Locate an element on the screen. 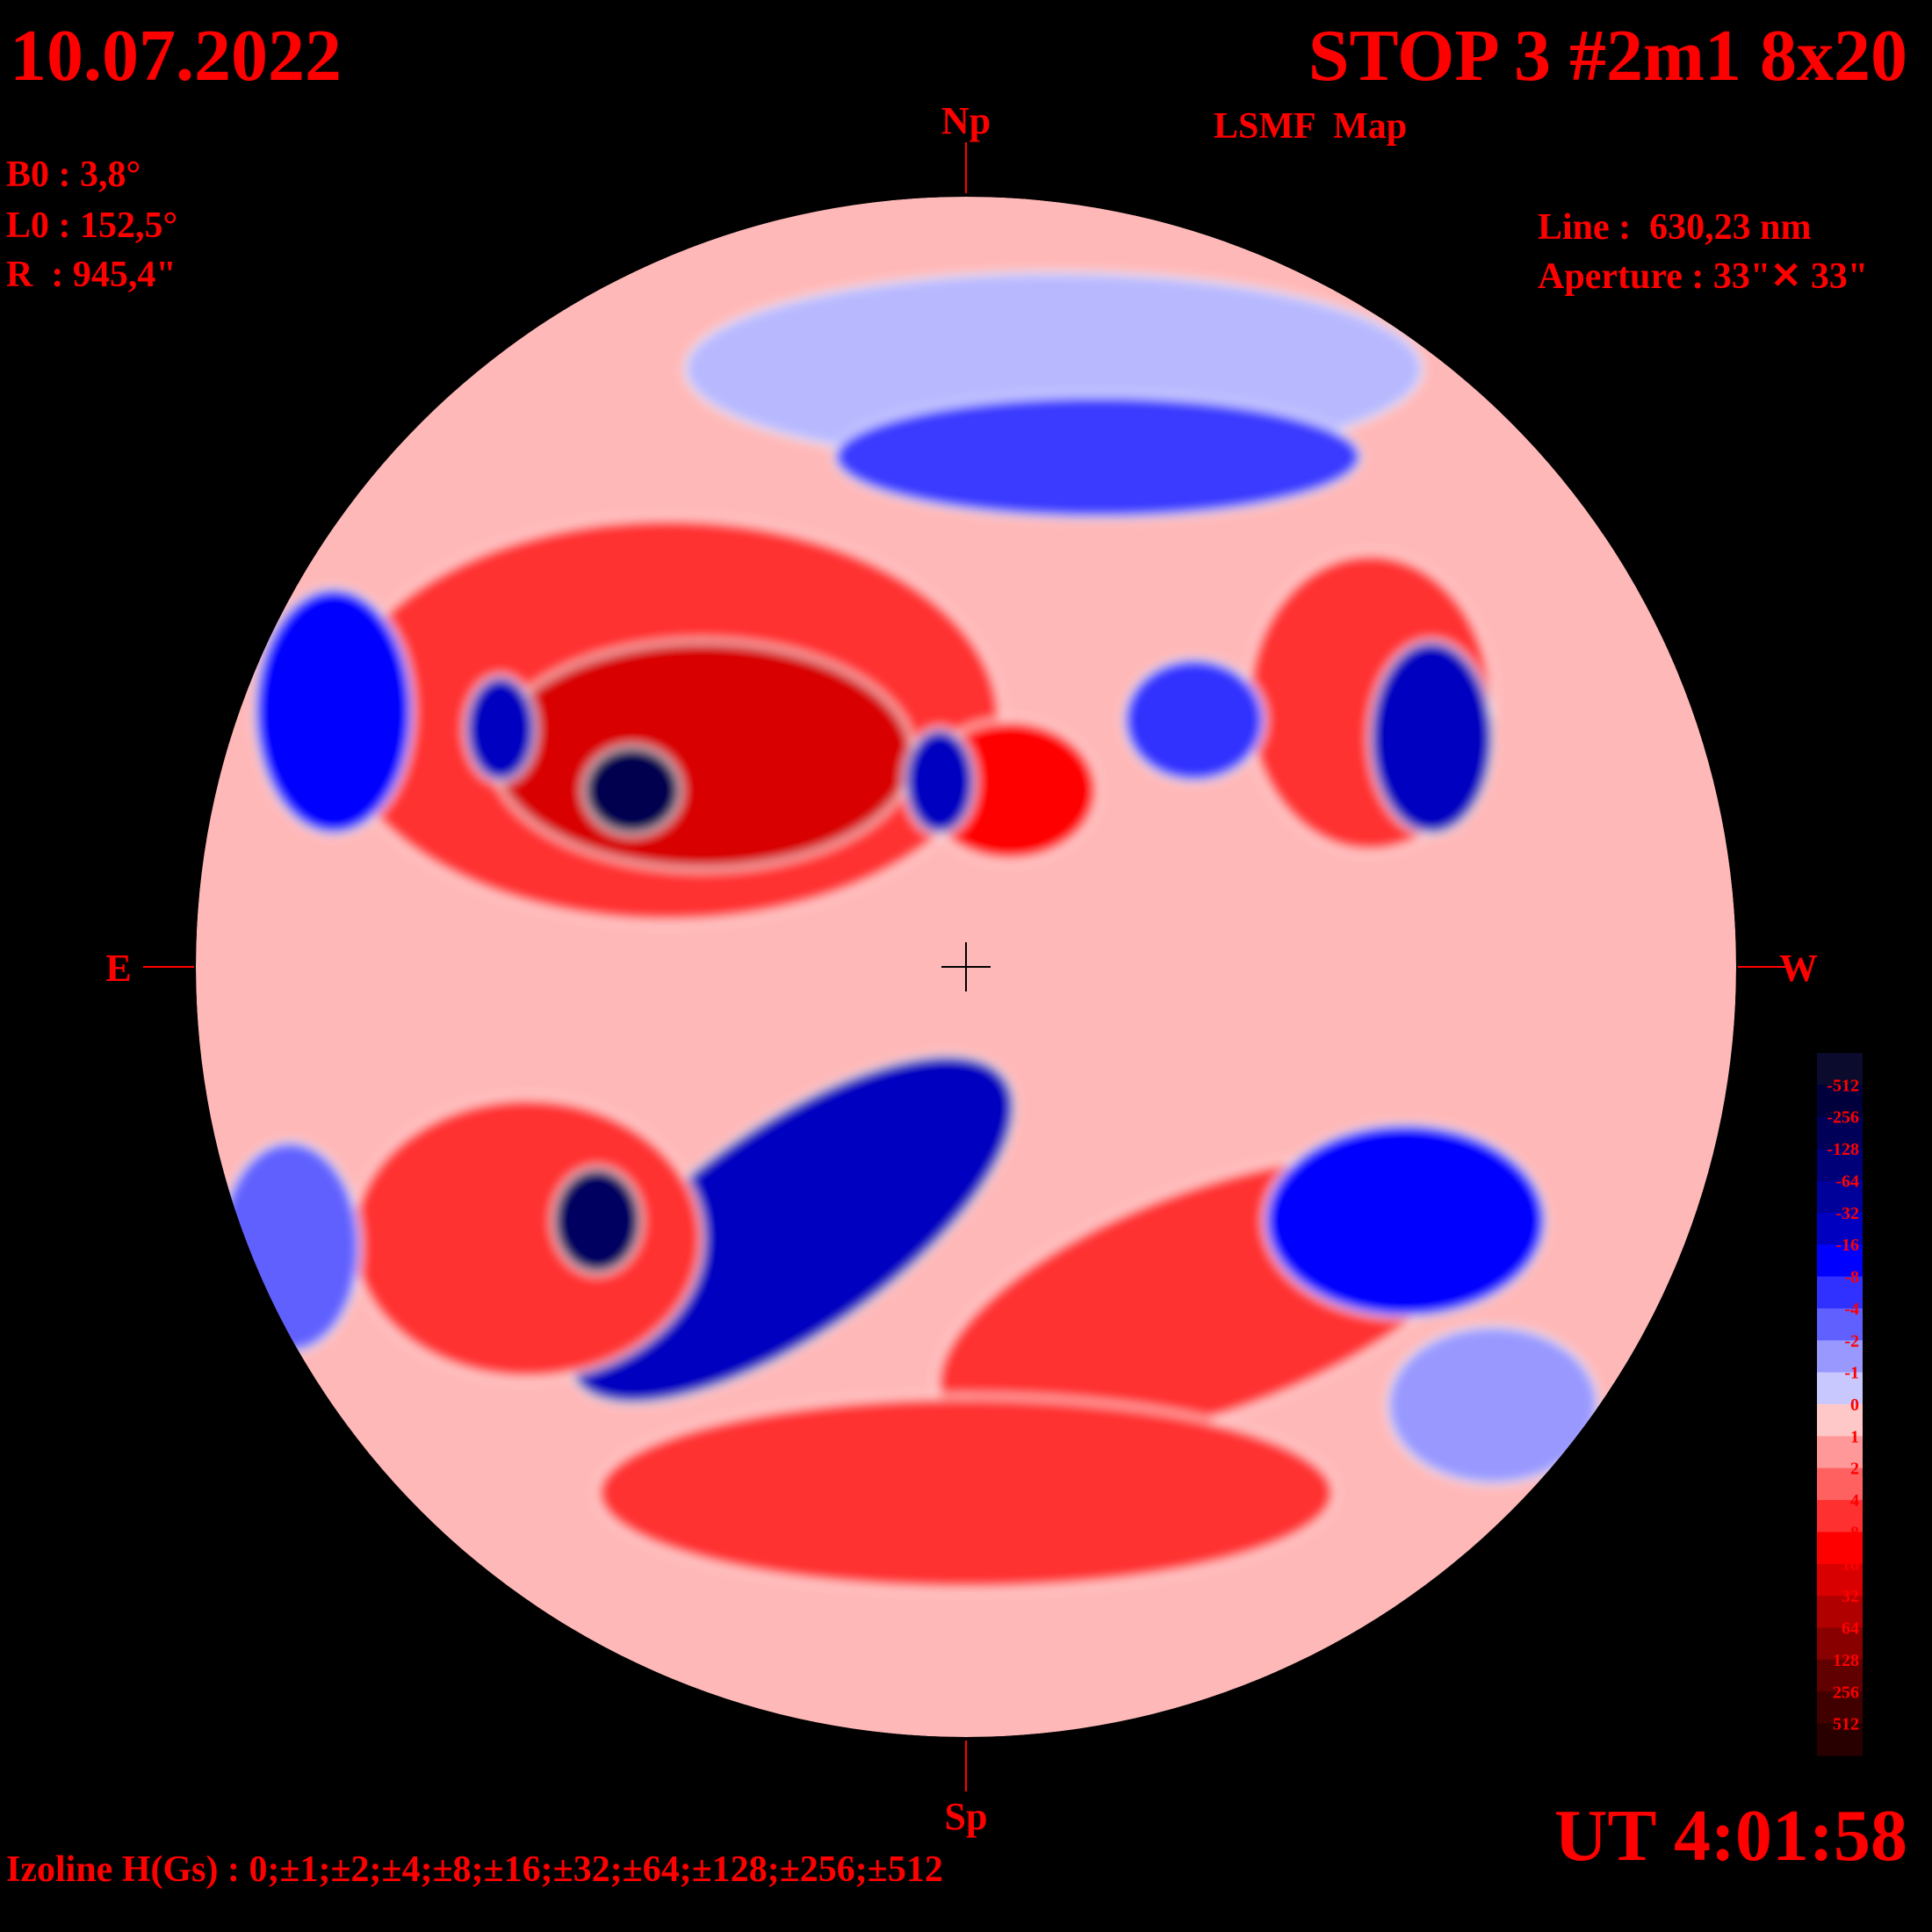 This screenshot has width=1932, height=1932. colorbar-label: -16 is located at coordinates (1847, 1245).